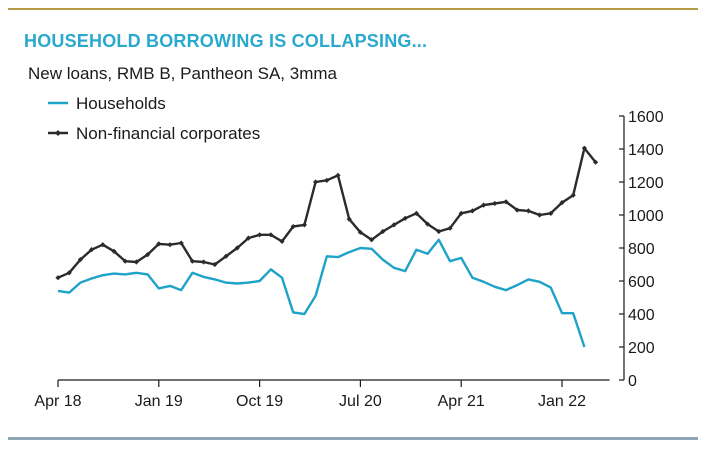 This screenshot has width=705, height=453. What do you see at coordinates (259, 401) in the screenshot?
I see `x-tick-label: Oct 19` at bounding box center [259, 401].